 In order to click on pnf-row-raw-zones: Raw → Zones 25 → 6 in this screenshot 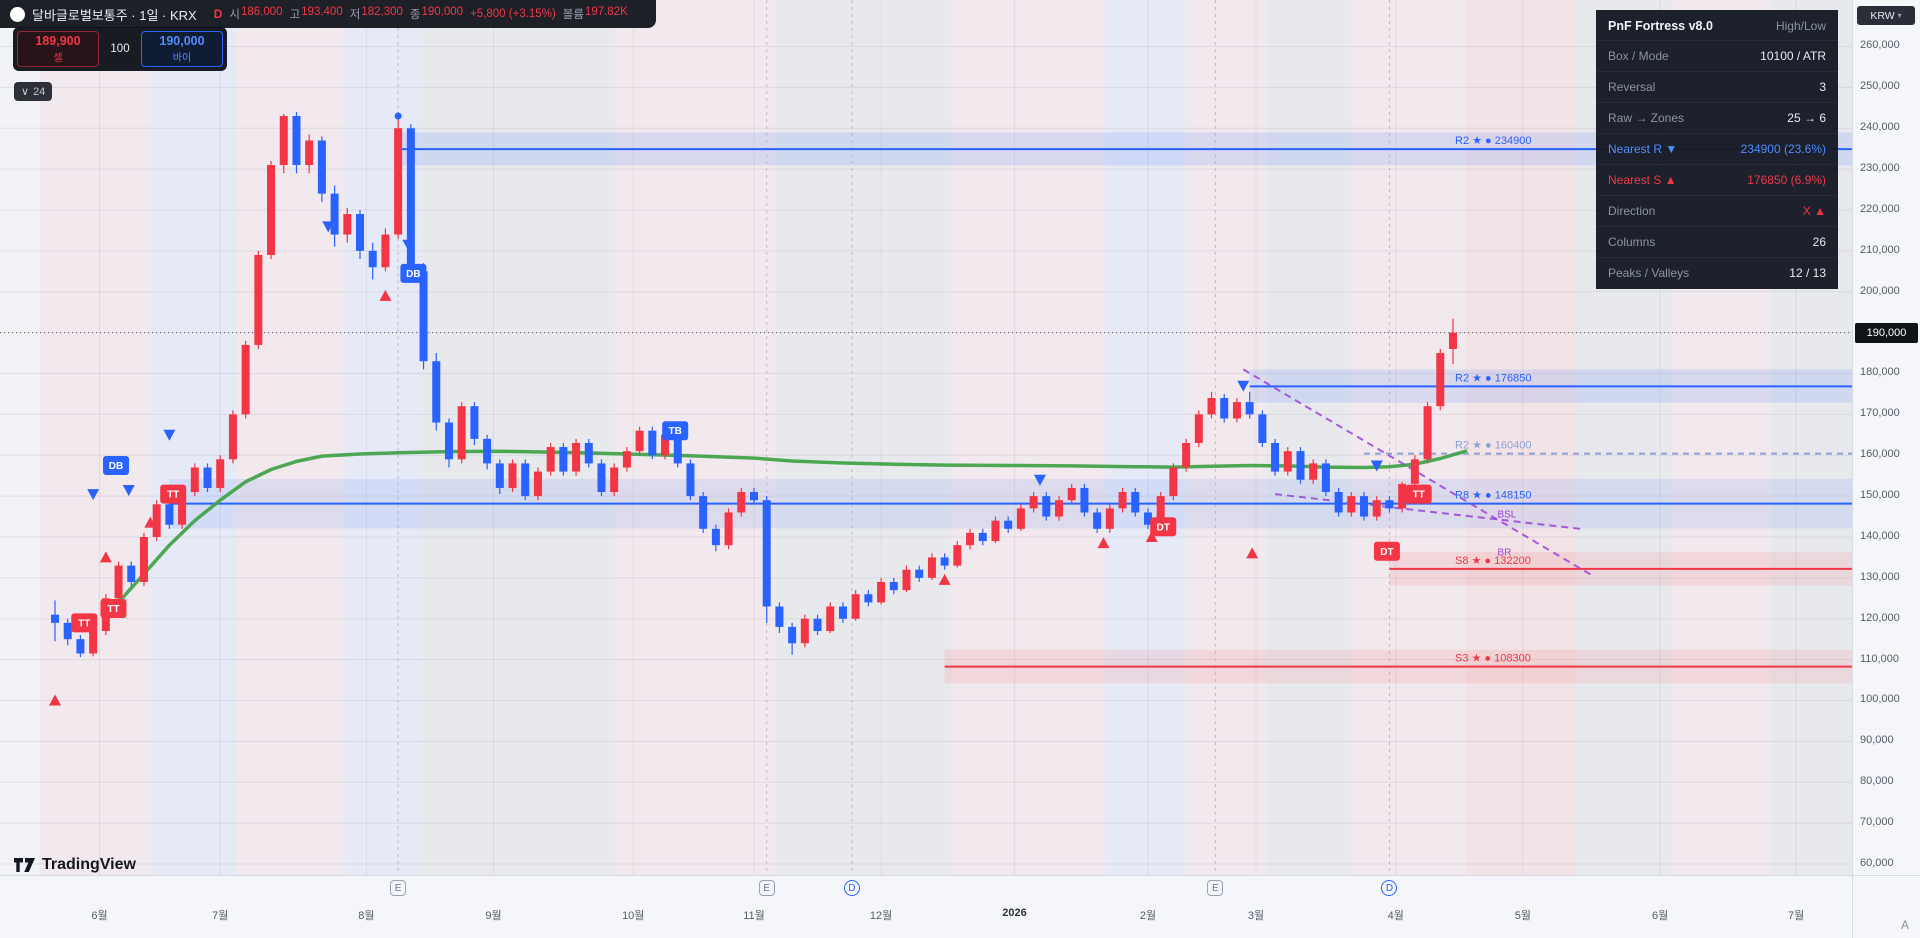, I will do `click(1717, 117)`.